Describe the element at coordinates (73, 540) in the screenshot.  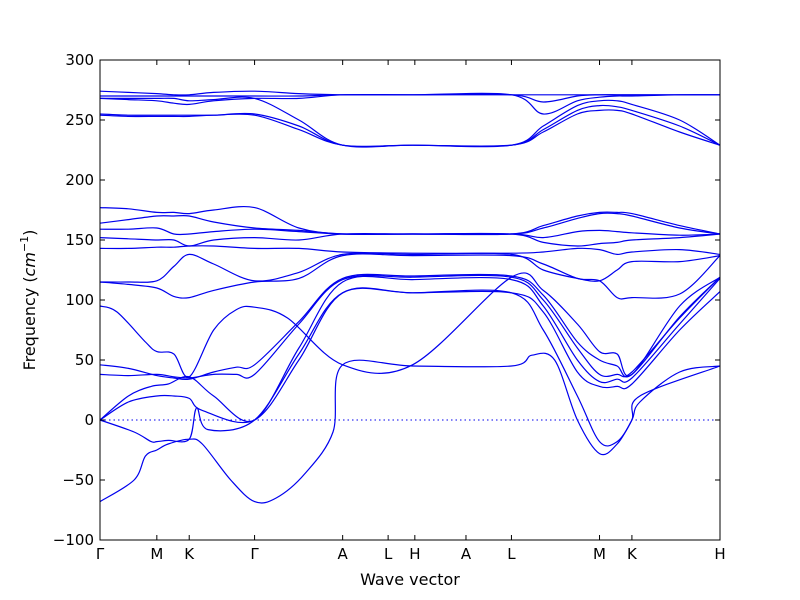
I see `y-tick-label: −100` at that location.